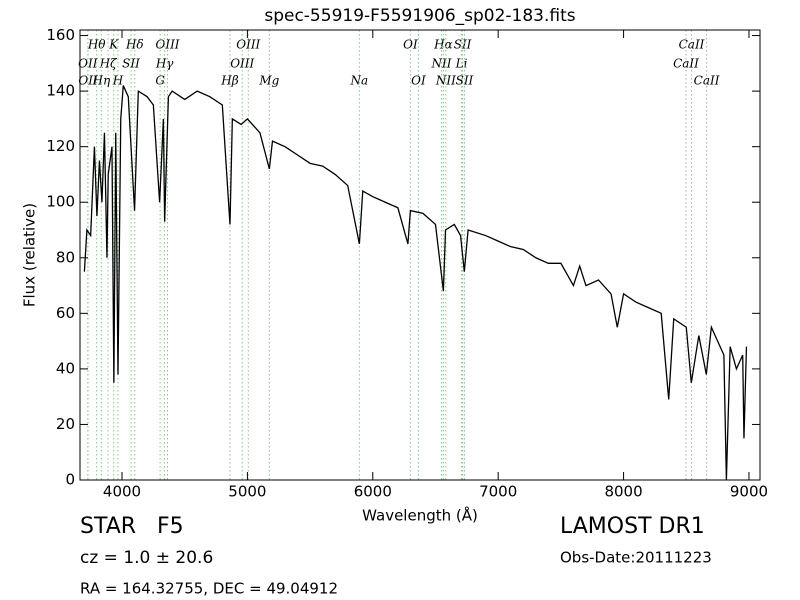 The width and height of the screenshot is (800, 600). What do you see at coordinates (60, 35) in the screenshot?
I see `y-tick-label: 160` at bounding box center [60, 35].